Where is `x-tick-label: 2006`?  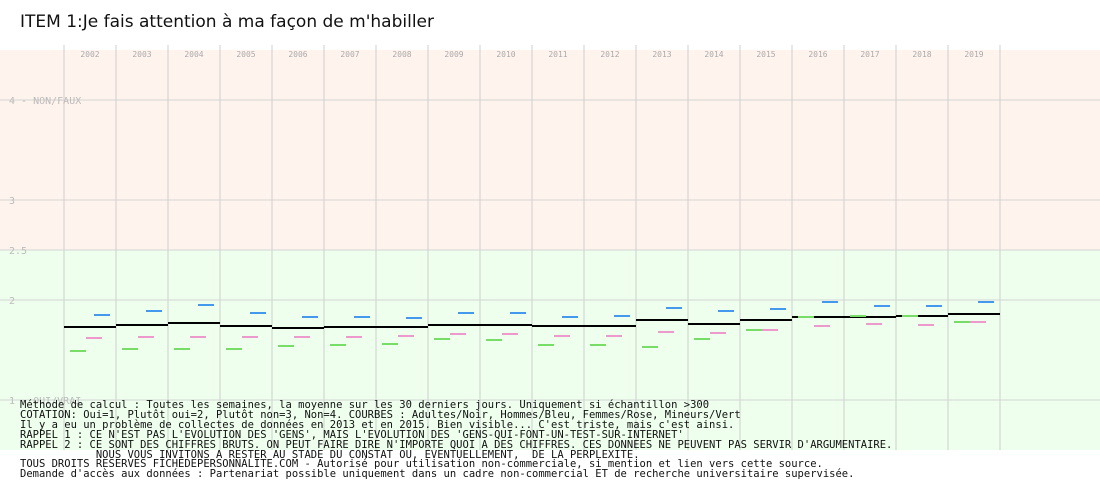 x-tick-label: 2006 is located at coordinates (297, 54).